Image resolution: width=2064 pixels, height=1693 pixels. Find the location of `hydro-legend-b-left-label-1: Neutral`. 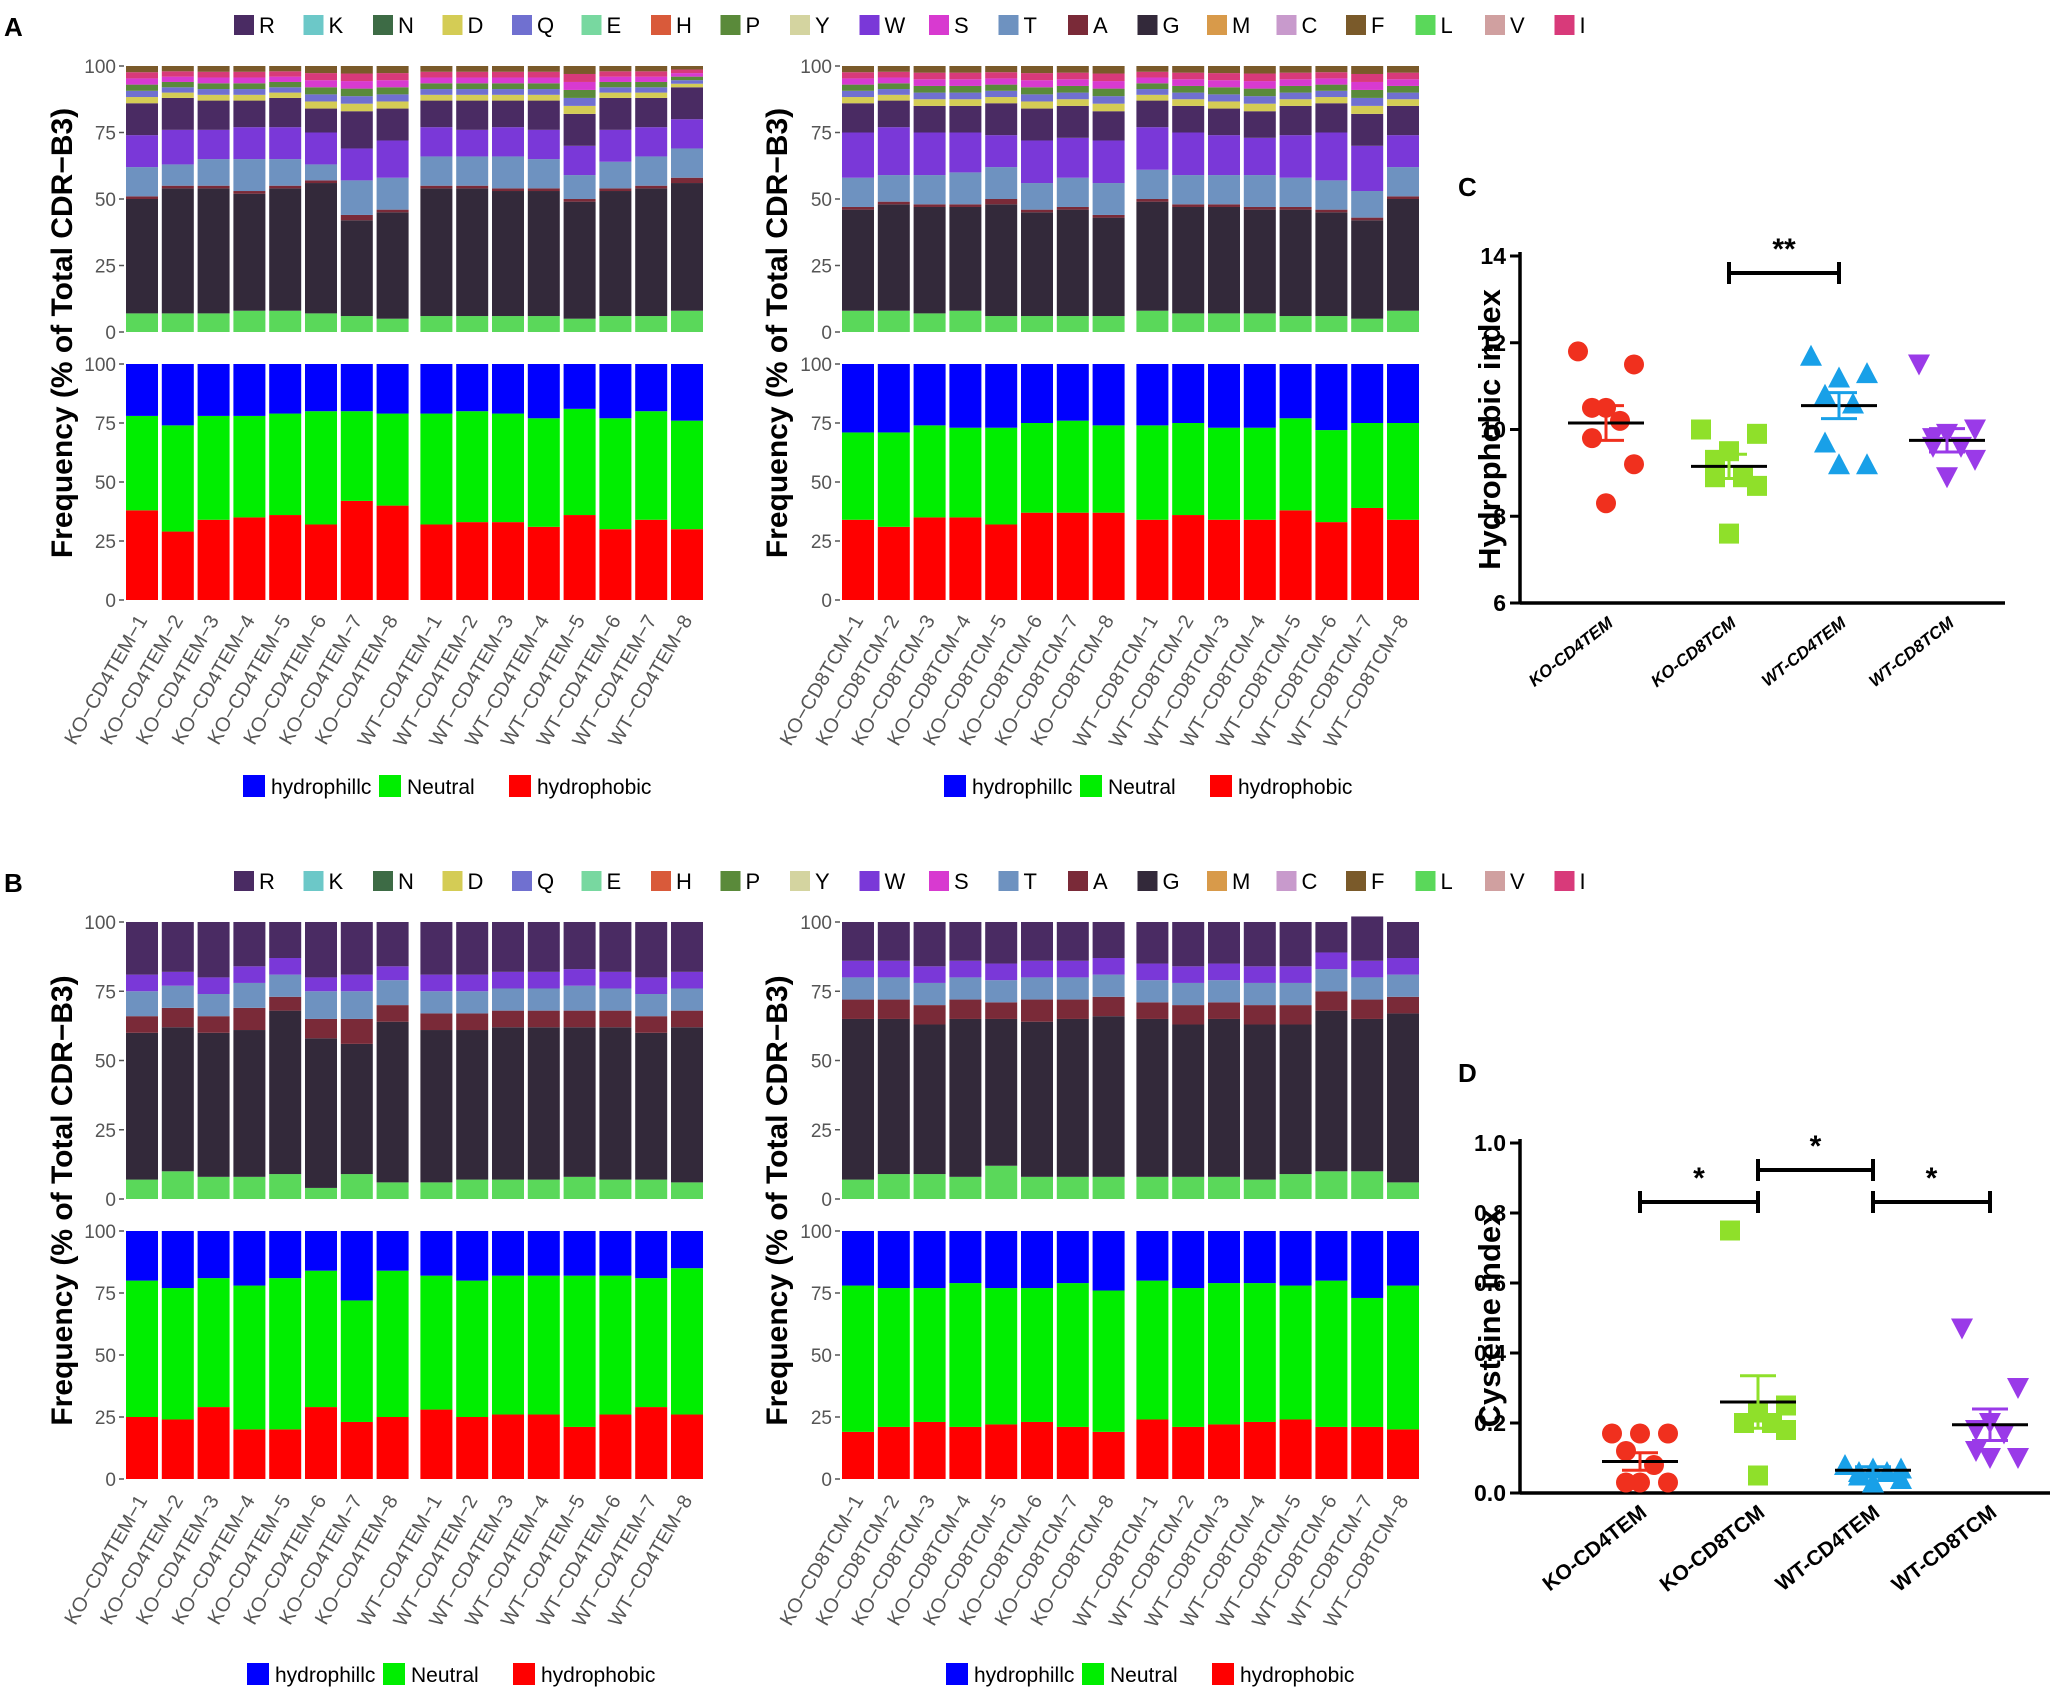

hydro-legend-b-left-label-1: Neutral is located at coordinates (445, 1675).